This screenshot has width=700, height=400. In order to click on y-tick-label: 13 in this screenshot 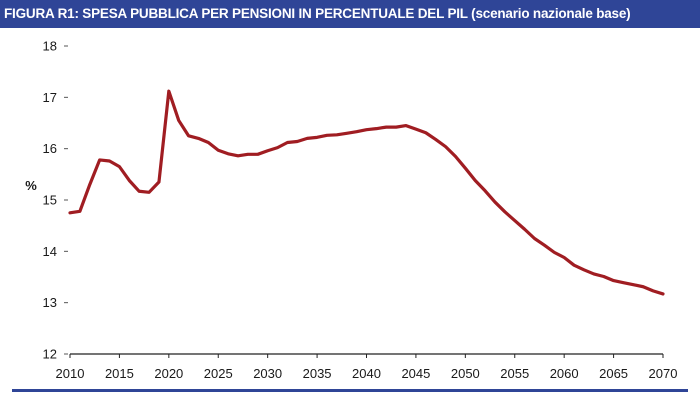, I will do `click(50, 302)`.